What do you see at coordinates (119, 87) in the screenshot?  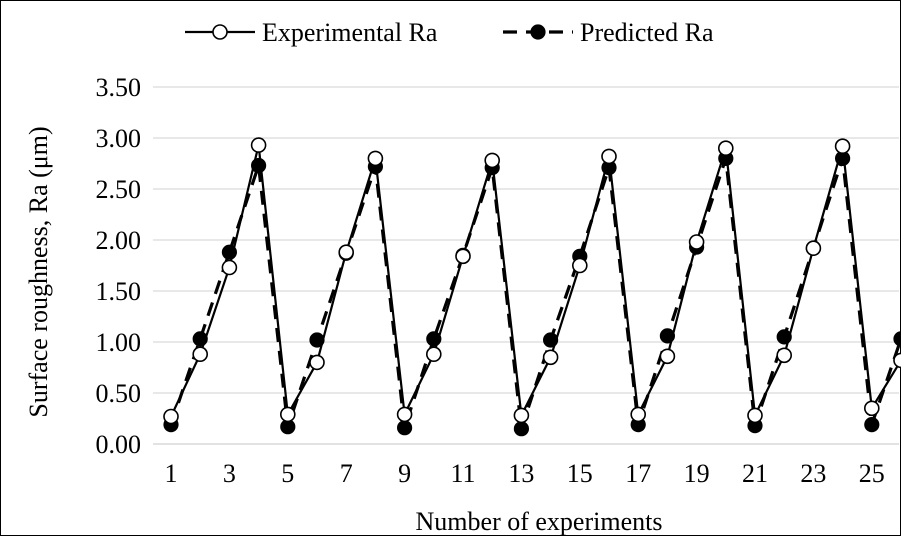 I see `y-tick-label: 3.50` at bounding box center [119, 87].